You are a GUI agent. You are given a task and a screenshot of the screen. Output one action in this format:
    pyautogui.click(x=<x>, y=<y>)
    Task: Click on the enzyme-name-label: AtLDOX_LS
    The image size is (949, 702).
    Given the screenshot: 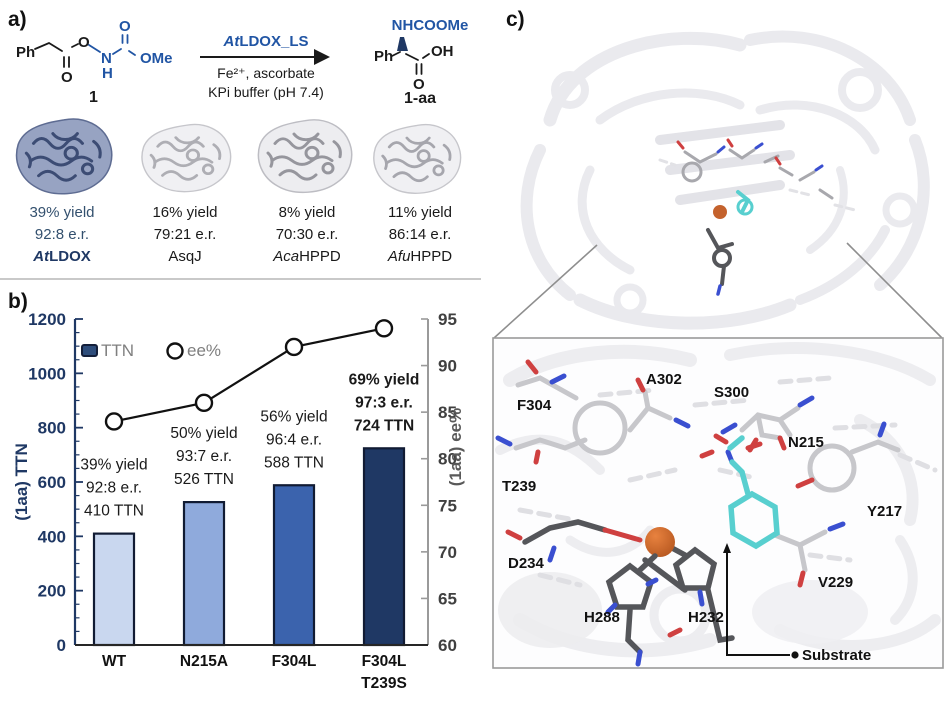 What is the action you would take?
    pyautogui.click(x=265, y=41)
    